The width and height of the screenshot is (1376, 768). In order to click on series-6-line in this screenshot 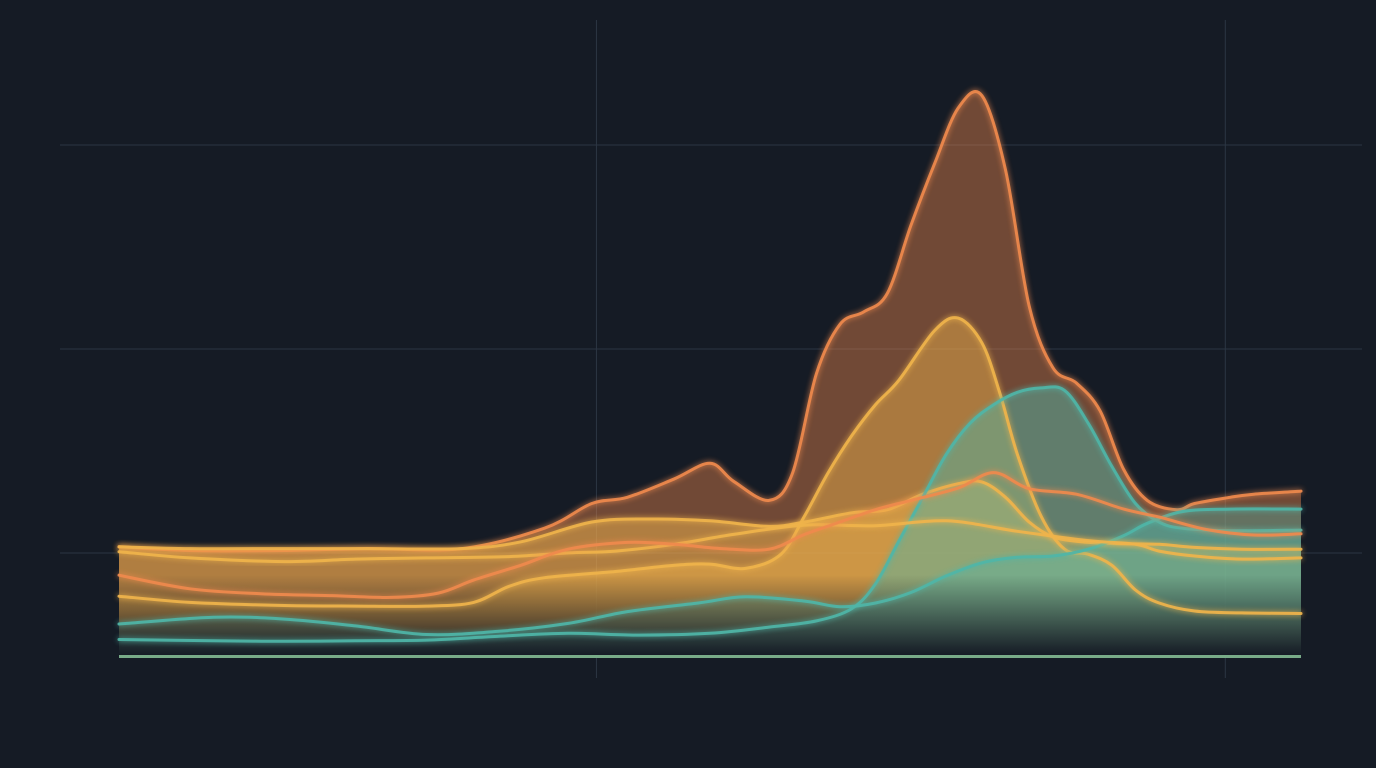, I will do `click(710, 541)`.